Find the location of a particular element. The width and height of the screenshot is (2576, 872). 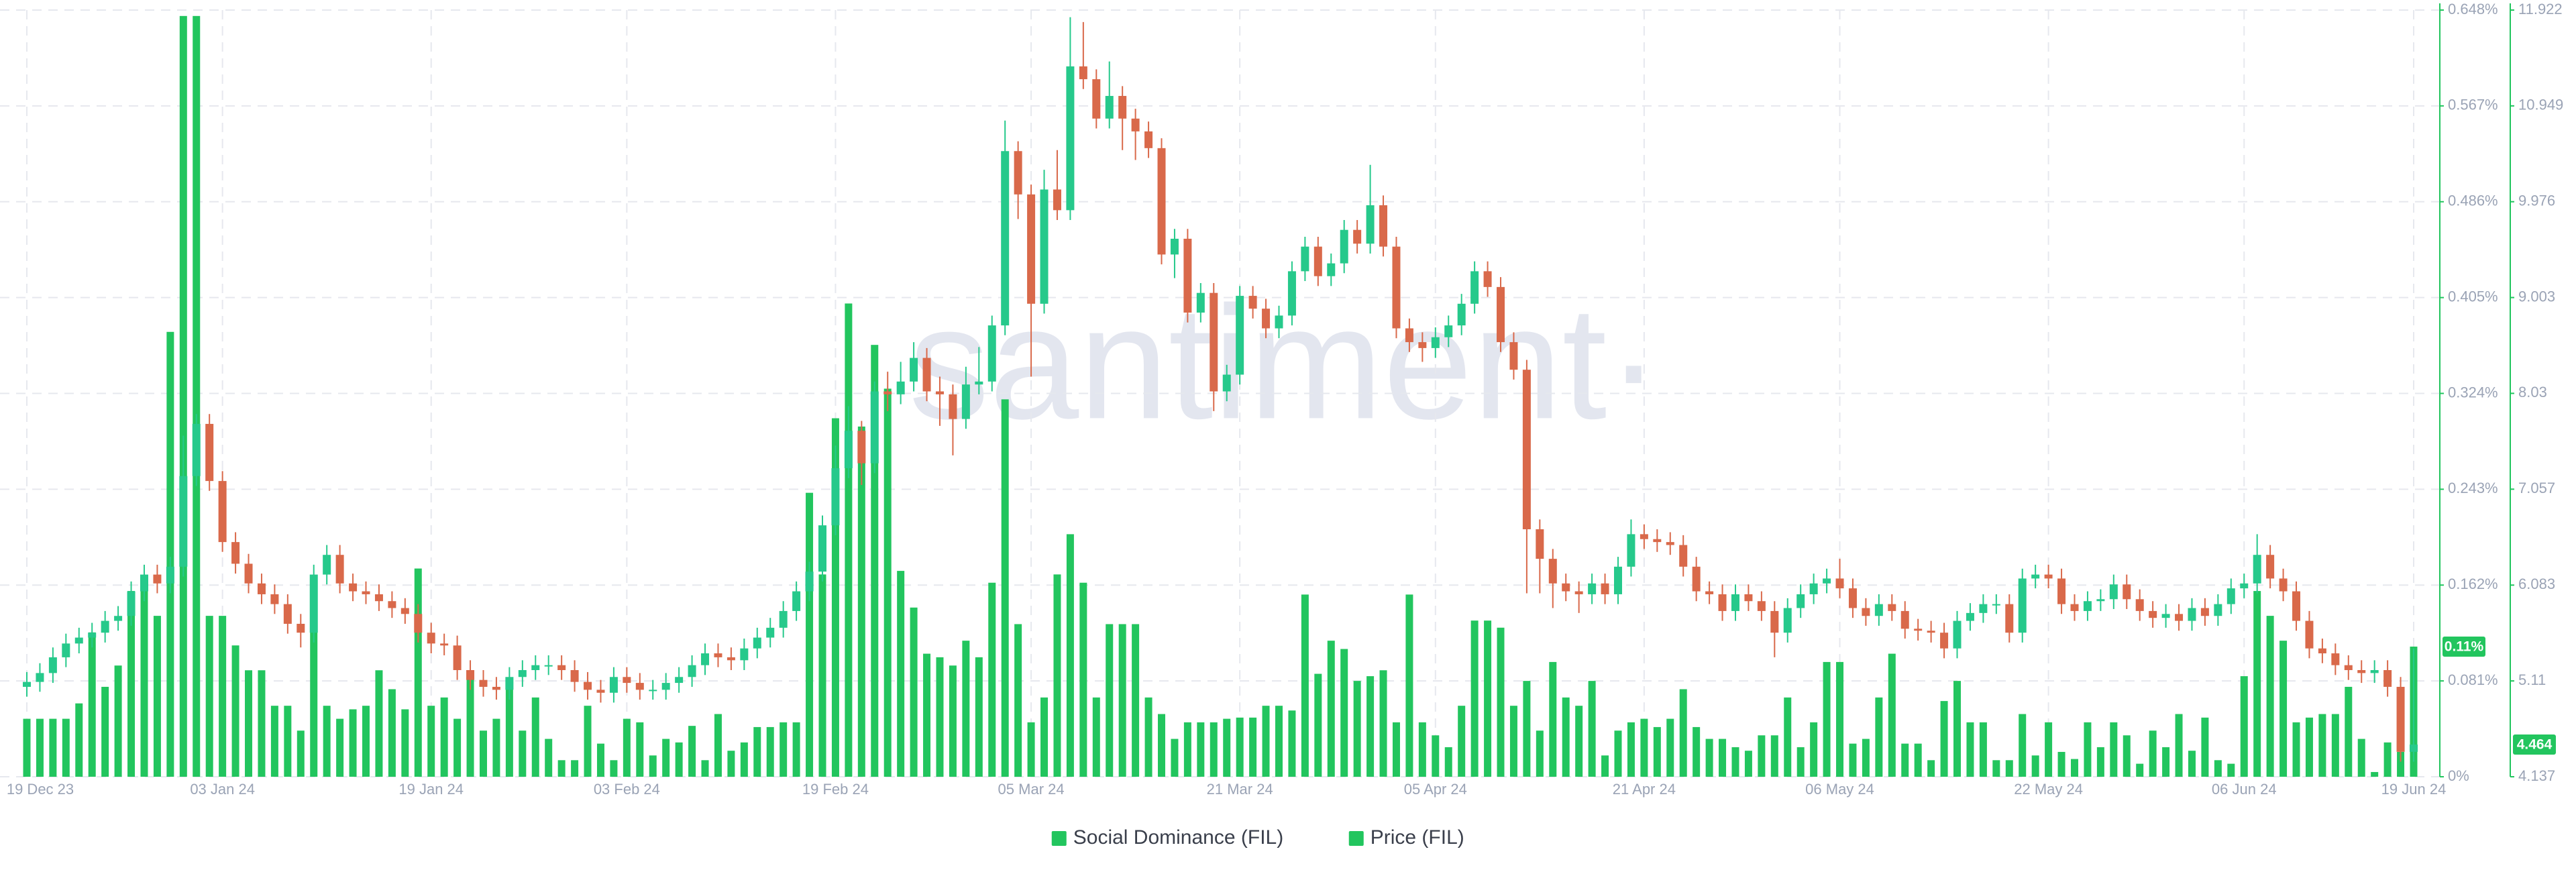

y-tick-label: 0.243% is located at coordinates (2473, 488).